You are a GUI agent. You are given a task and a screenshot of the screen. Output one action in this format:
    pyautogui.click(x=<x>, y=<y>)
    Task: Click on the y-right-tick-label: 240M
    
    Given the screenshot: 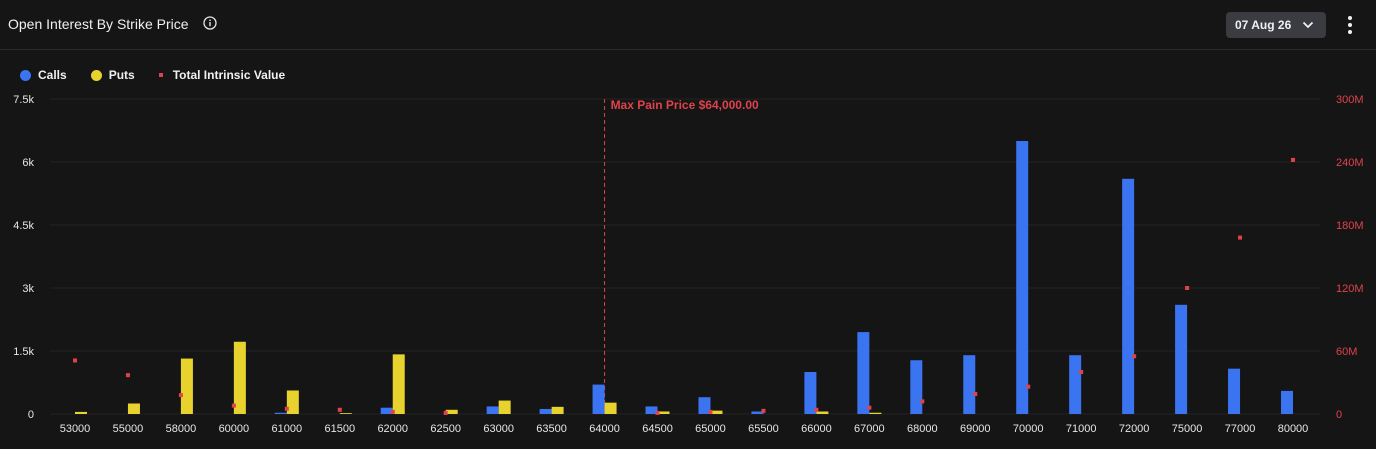 What is the action you would take?
    pyautogui.click(x=1350, y=163)
    